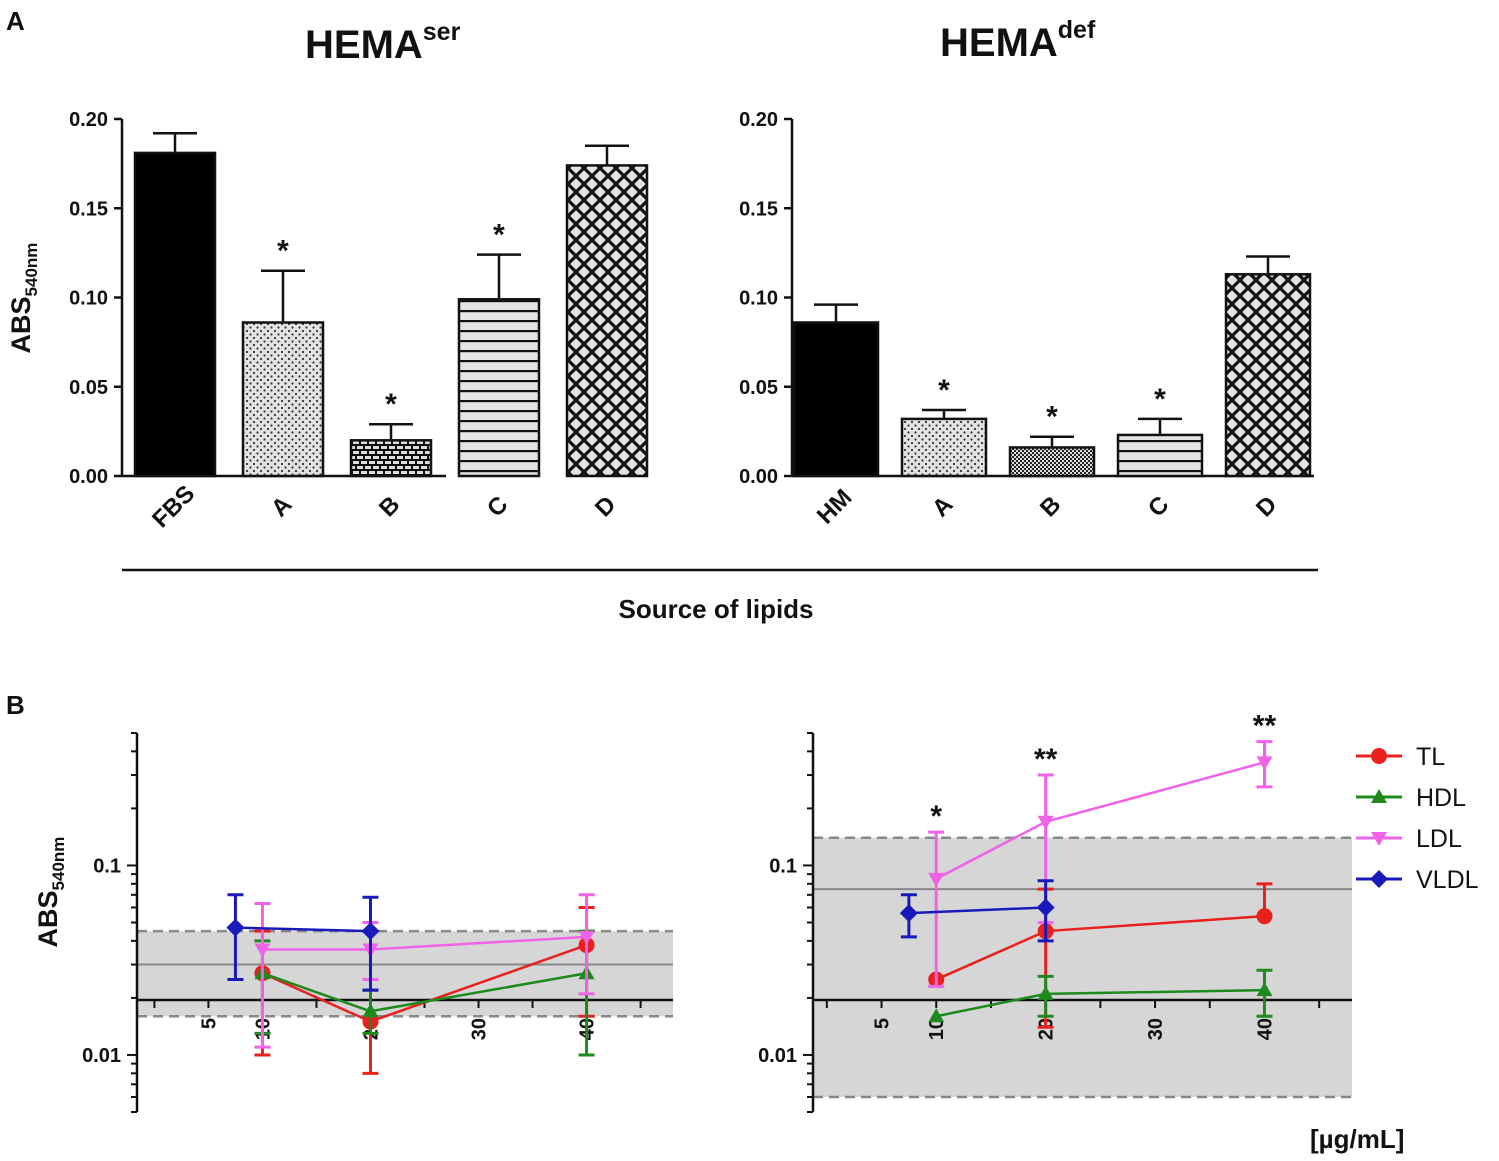 The height and width of the screenshot is (1161, 1499). Describe the element at coordinates (1379, 756) in the screenshot. I see `legend-marker-tl` at that location.